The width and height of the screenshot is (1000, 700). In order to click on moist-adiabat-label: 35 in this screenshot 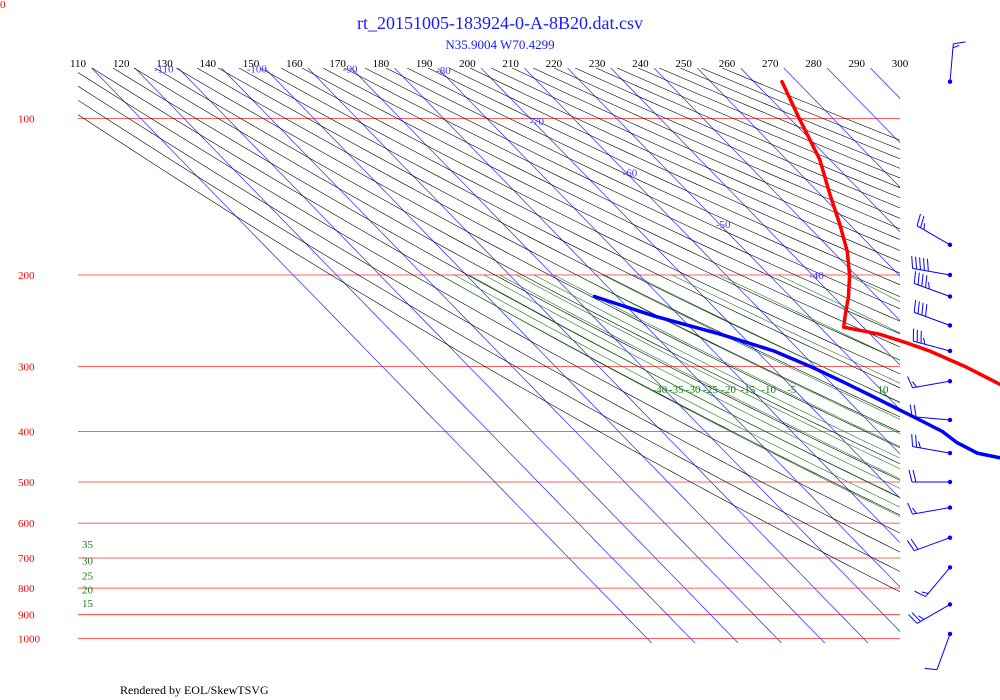, I will do `click(88, 545)`.